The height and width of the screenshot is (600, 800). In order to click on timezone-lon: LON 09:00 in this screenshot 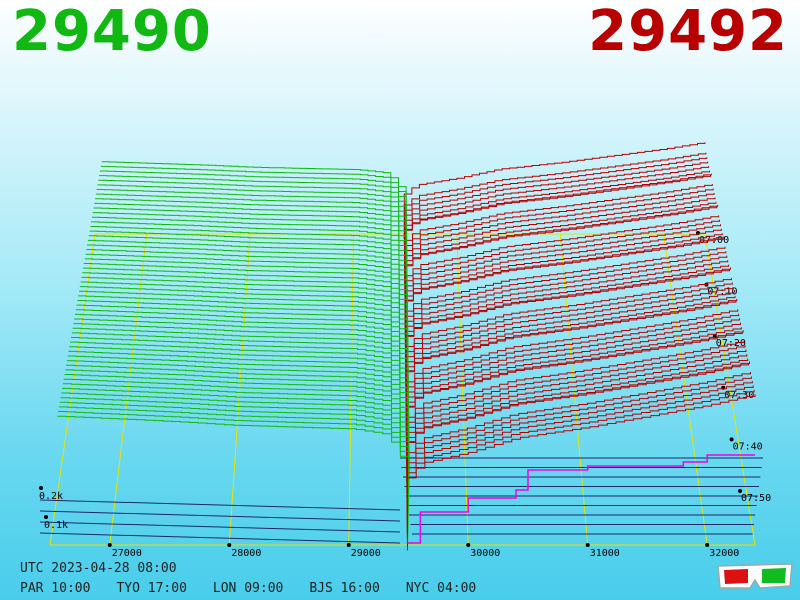, I will do `click(248, 588)`.